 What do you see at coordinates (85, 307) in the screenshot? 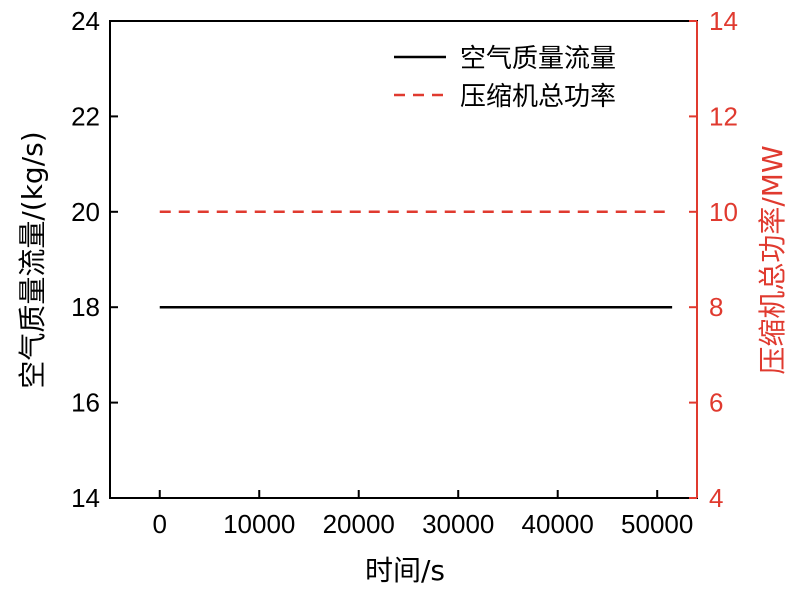
I see `left-y-tick-label: 18` at bounding box center [85, 307].